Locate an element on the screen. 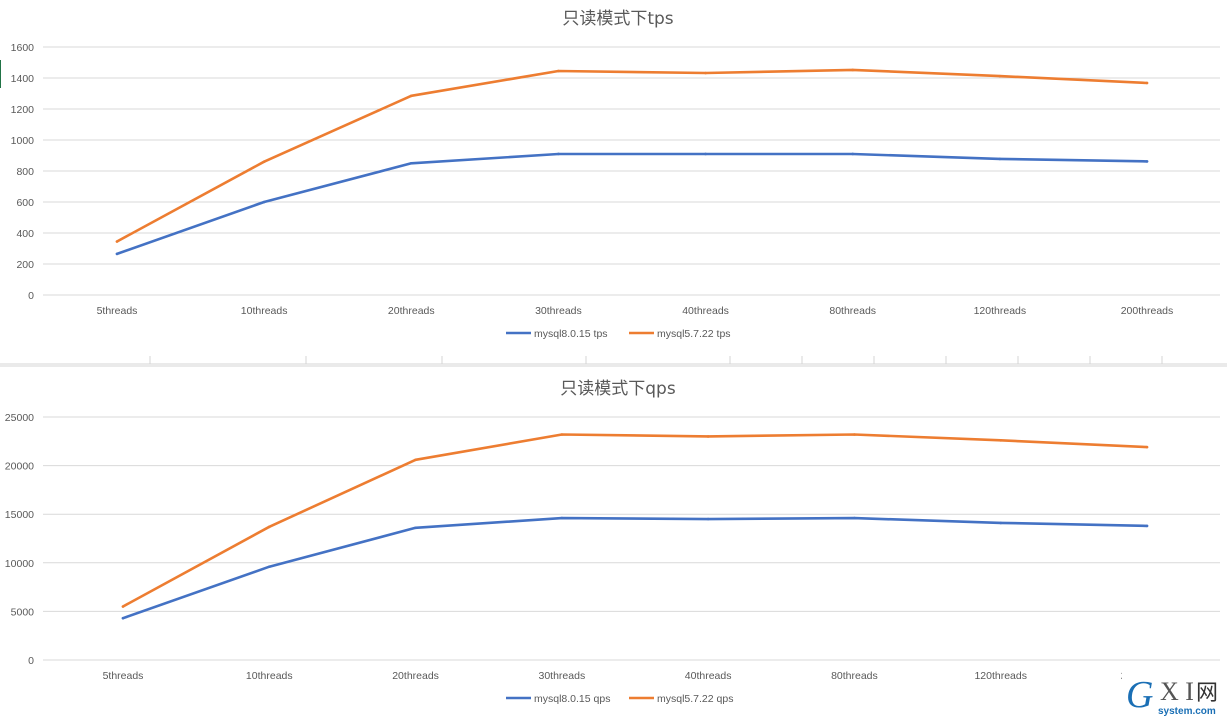  y-tick-label: 600 is located at coordinates (25, 203).